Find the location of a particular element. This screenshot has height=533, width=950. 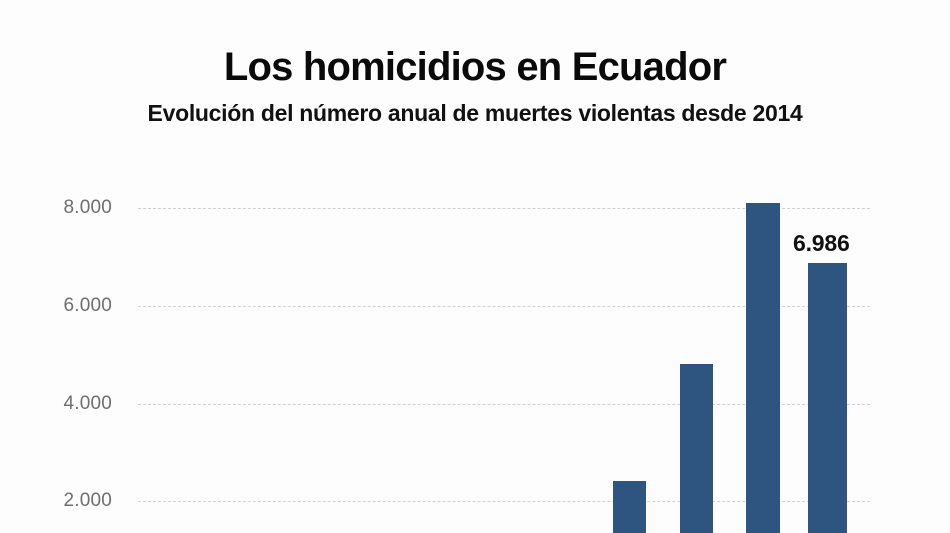

bar-value-label: 6.986 is located at coordinates (821, 243).